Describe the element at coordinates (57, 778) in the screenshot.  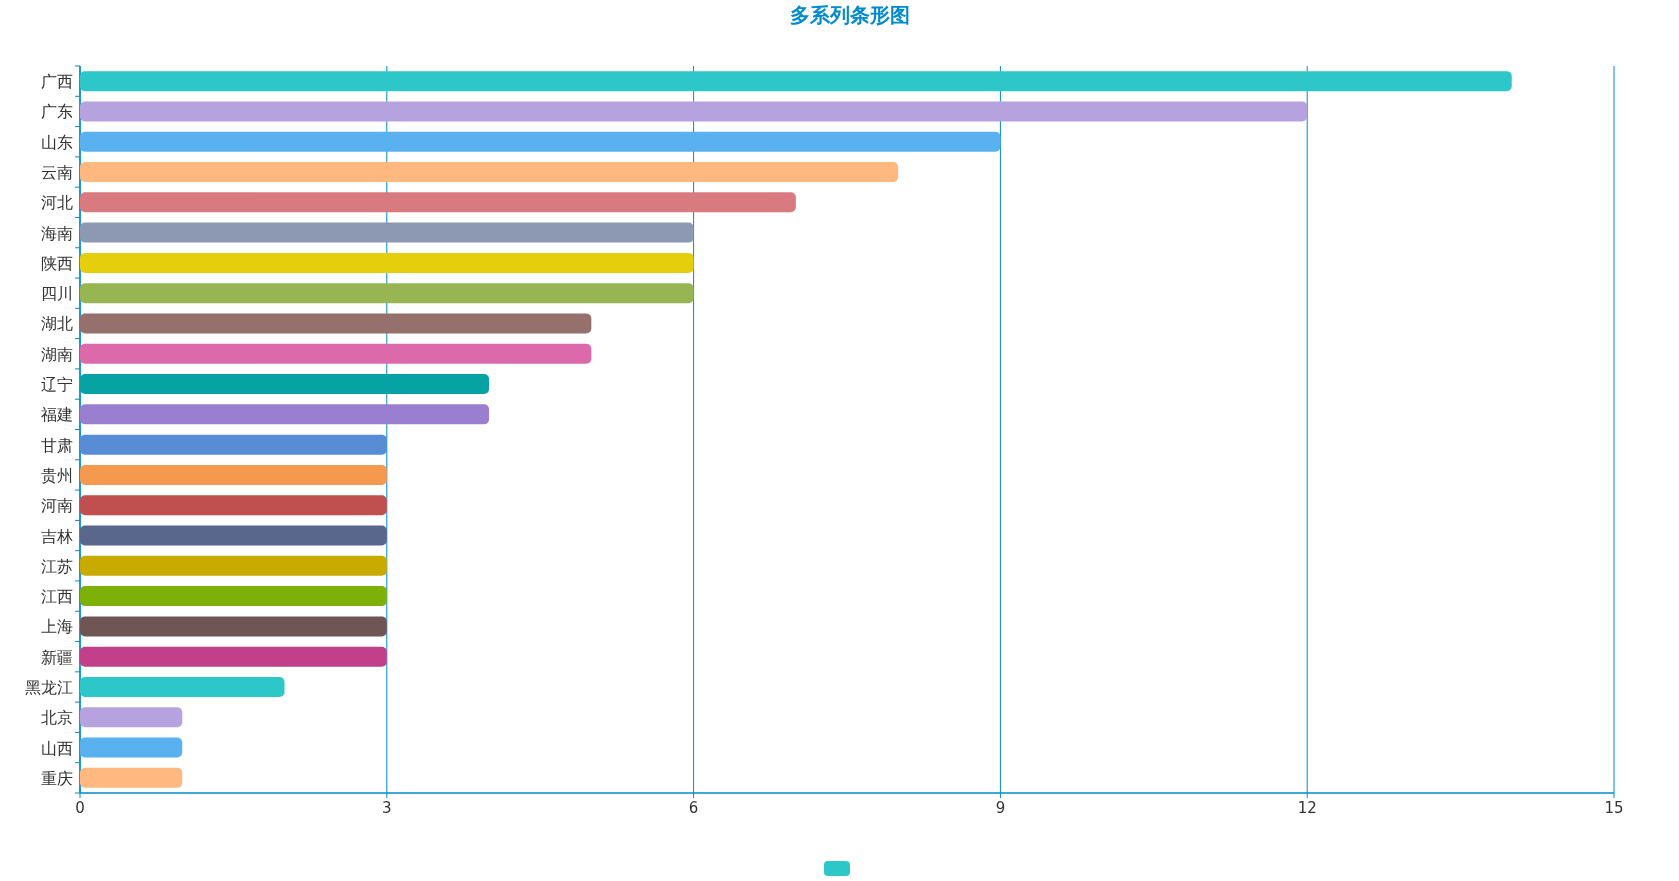
I see `y-tick-label: 重庆` at that location.